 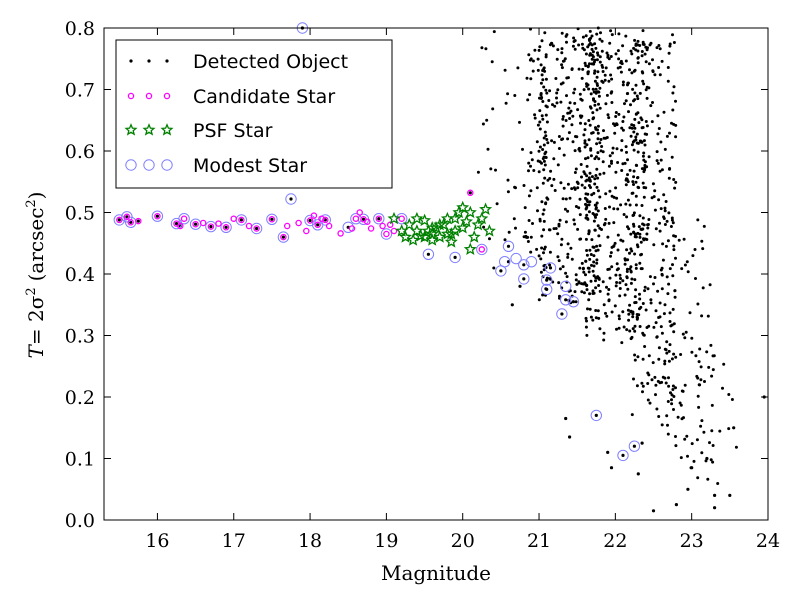 What do you see at coordinates (167, 129) in the screenshot?
I see `legend-marker-psf` at bounding box center [167, 129].